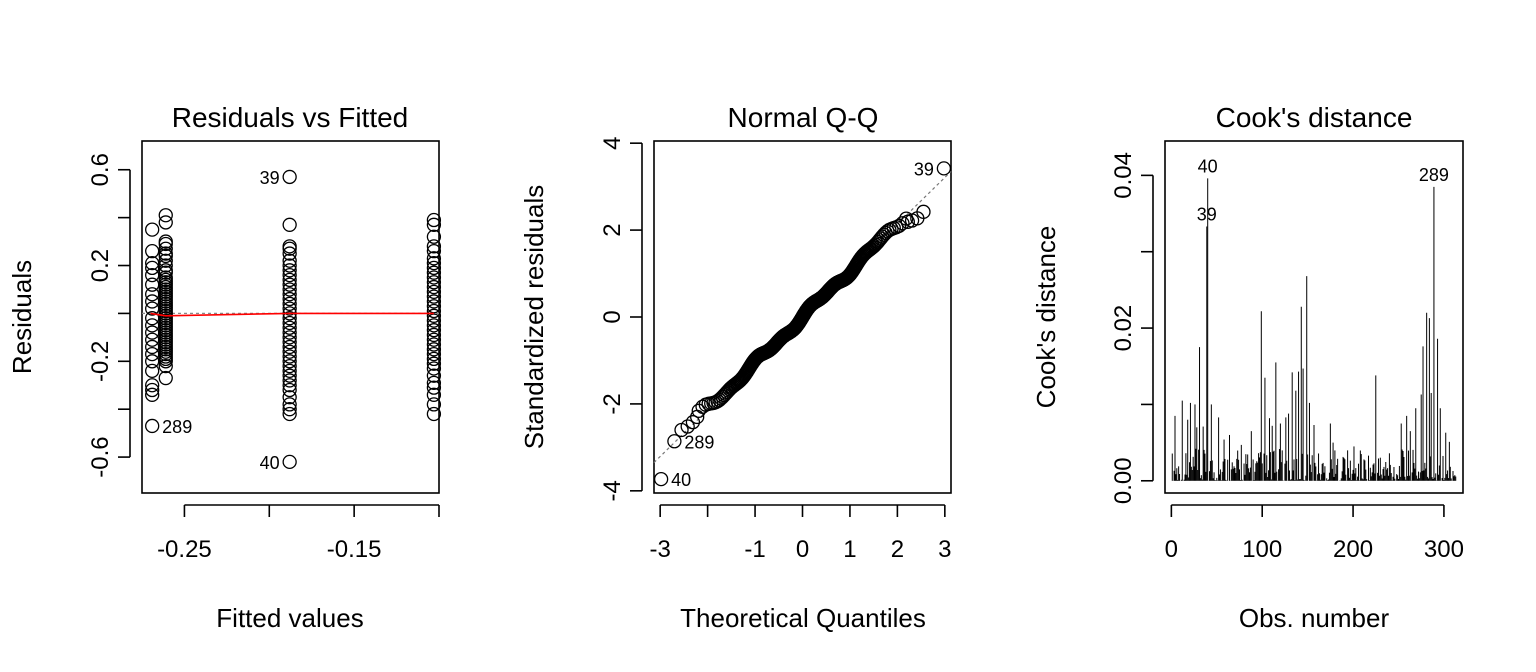 The height and width of the screenshot is (672, 1536). Describe the element at coordinates (100, 169) in the screenshot. I see `y-tick-label: 0.6` at that location.